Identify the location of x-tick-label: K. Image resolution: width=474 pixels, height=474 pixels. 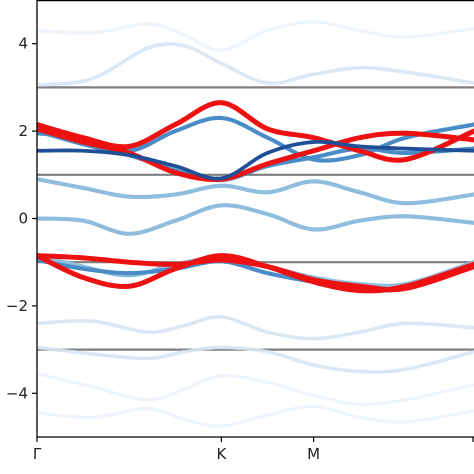
(221, 454).